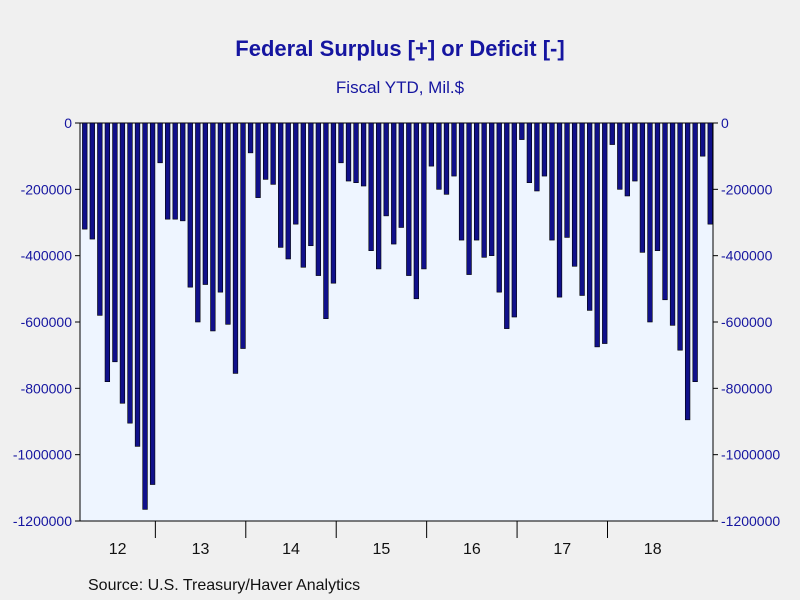 The width and height of the screenshot is (800, 600). What do you see at coordinates (47, 322) in the screenshot?
I see `y-tick-label-left: -600000` at bounding box center [47, 322].